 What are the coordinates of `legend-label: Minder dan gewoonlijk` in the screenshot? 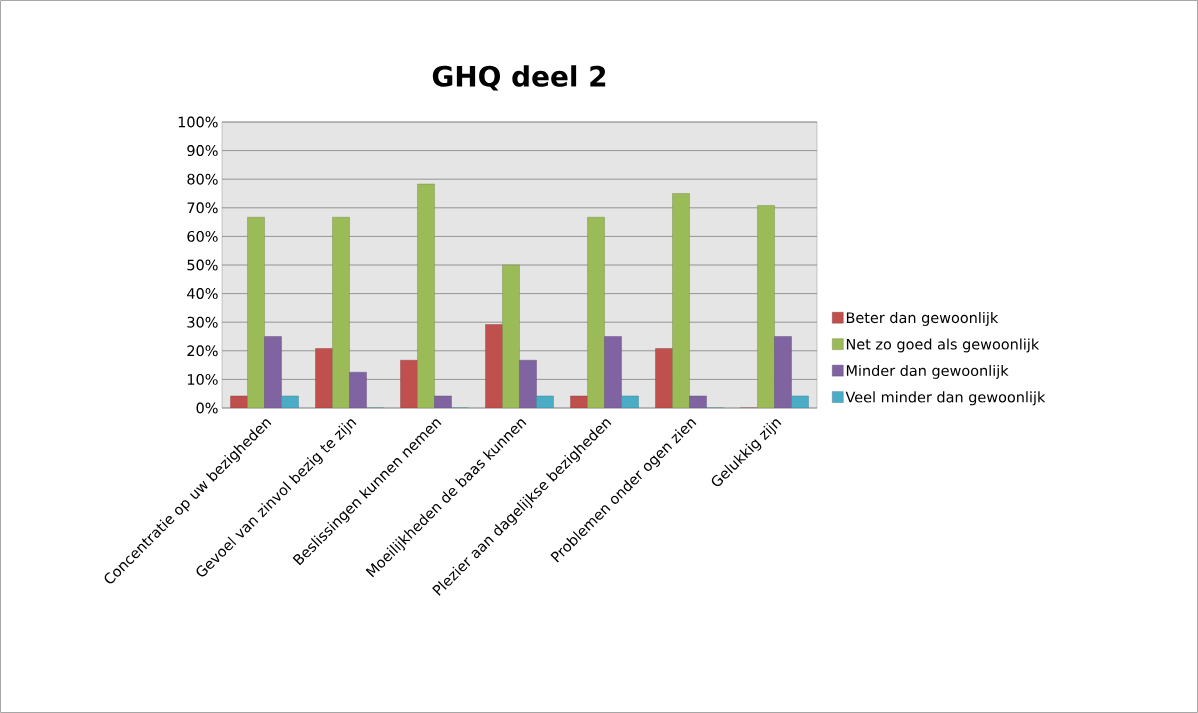 It's located at (927, 371).